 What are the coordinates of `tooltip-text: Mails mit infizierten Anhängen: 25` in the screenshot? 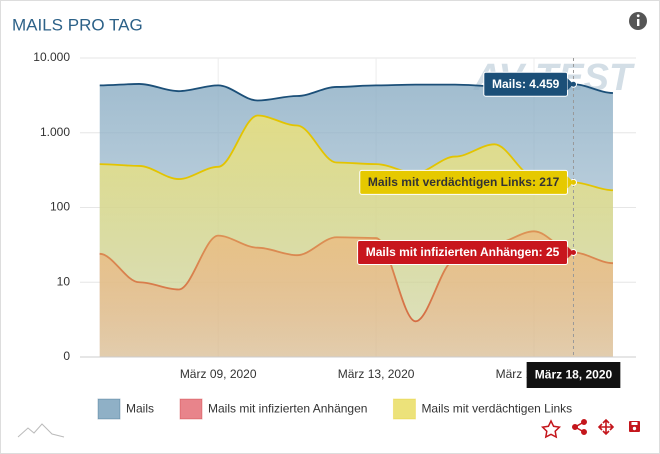 It's located at (463, 252).